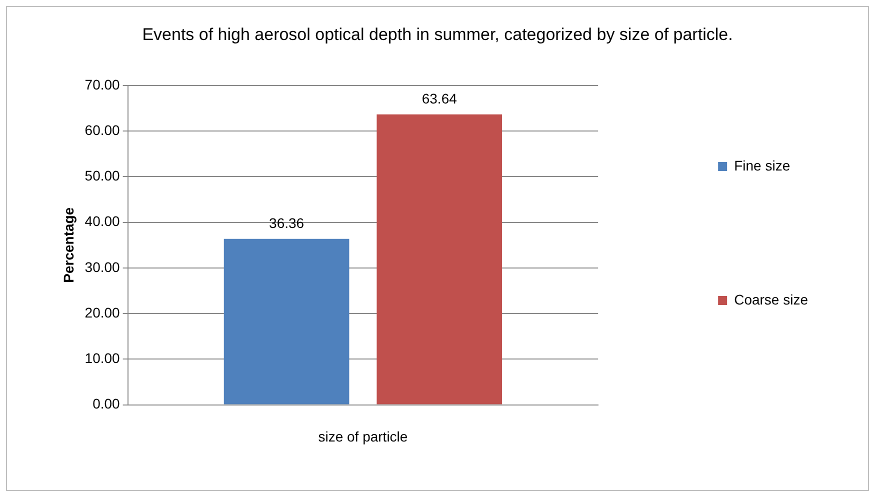  What do you see at coordinates (102, 130) in the screenshot?
I see `y-tick-label: 60.00` at bounding box center [102, 130].